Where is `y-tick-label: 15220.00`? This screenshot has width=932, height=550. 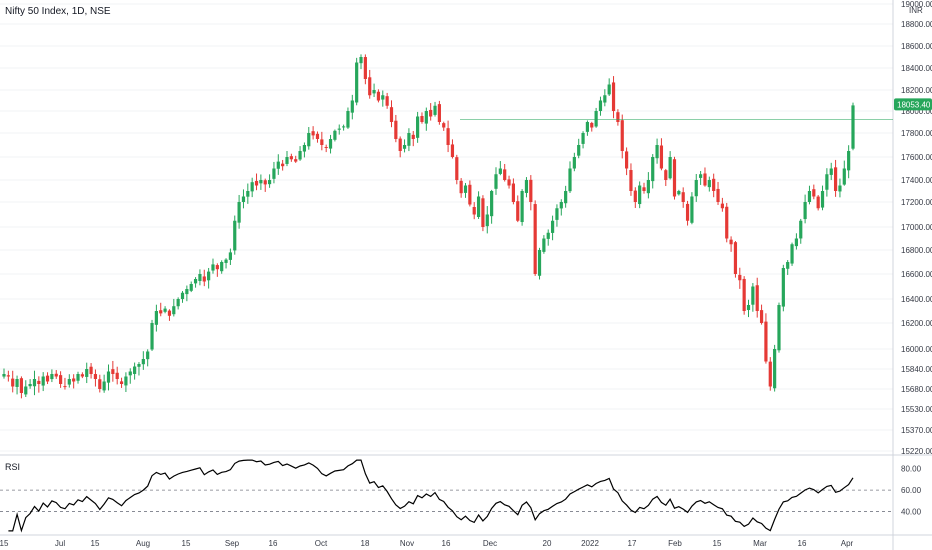 y-tick-label: 15220.00 is located at coordinates (916, 451).